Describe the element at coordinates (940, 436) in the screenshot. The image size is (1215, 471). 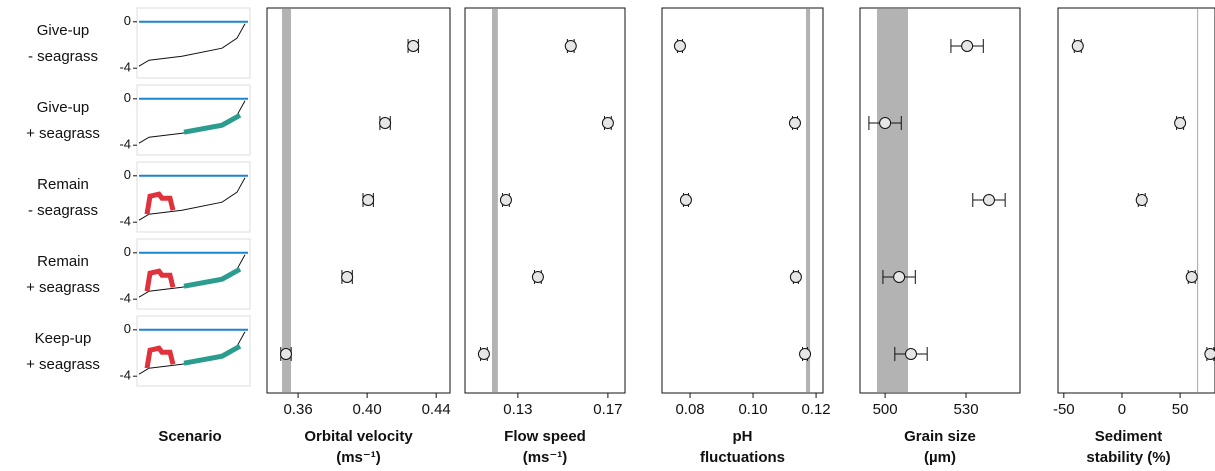
I see `x-axis-title: Grain size` at that location.